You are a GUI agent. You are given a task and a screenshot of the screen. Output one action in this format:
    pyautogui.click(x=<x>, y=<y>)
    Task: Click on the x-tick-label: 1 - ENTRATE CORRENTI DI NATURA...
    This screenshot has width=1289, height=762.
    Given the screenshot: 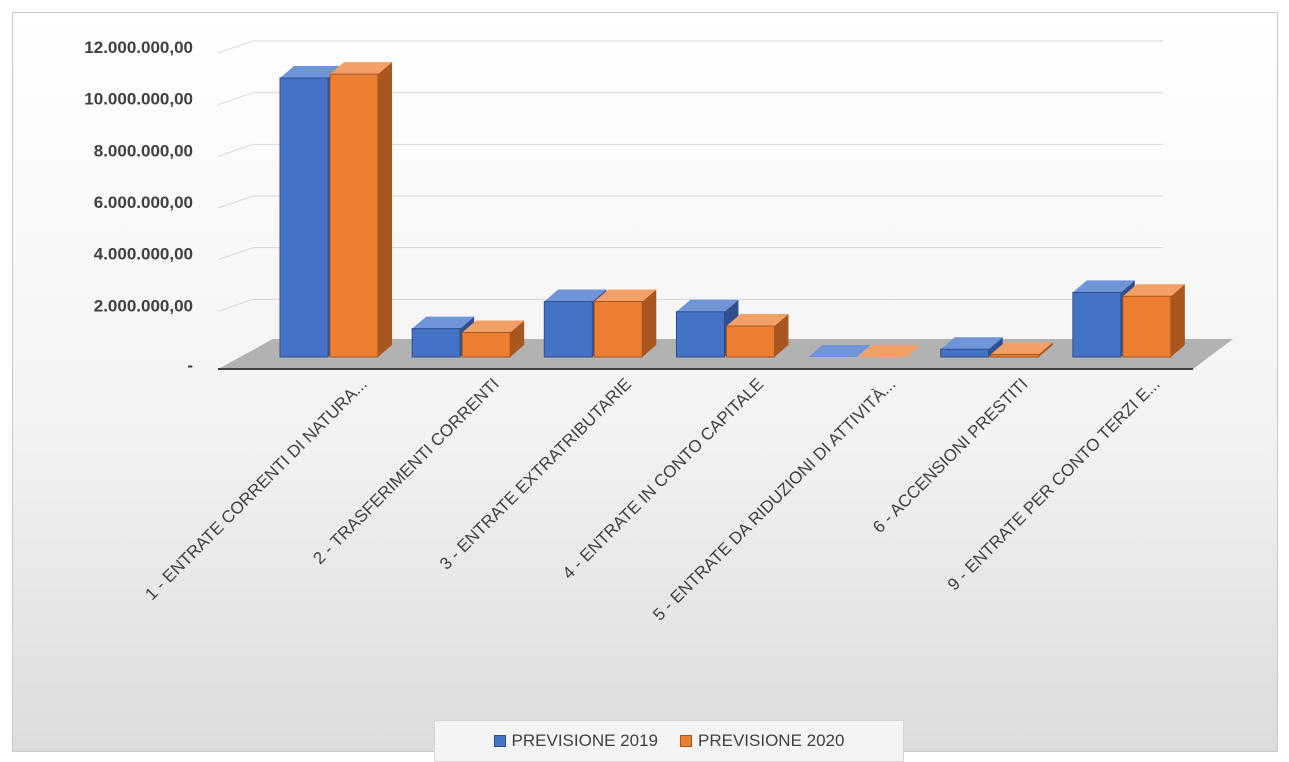 What is the action you would take?
    pyautogui.click(x=255, y=488)
    